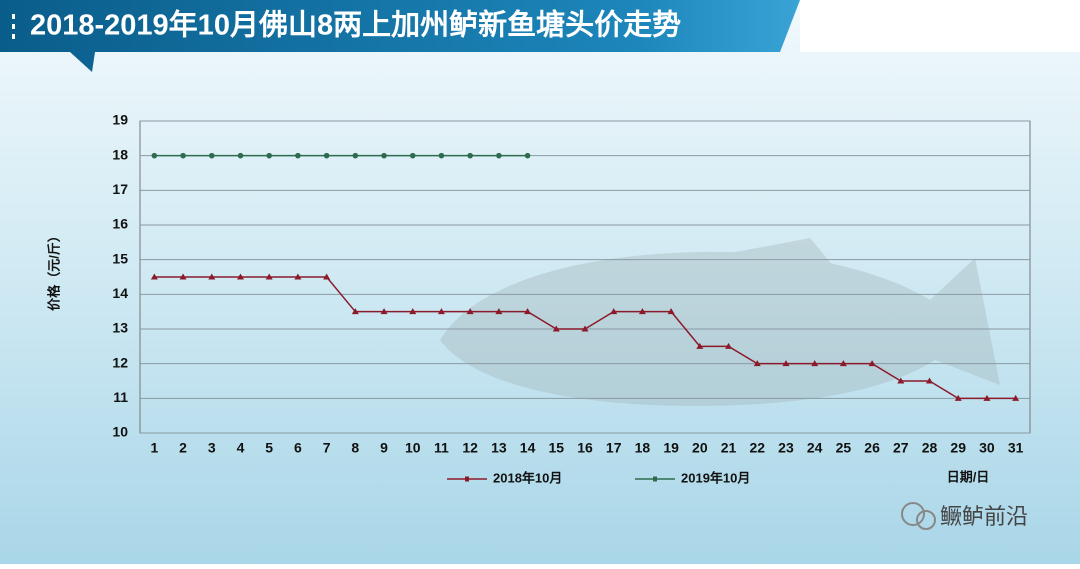  What do you see at coordinates (120, 432) in the screenshot?
I see `y-tick-label: 10` at bounding box center [120, 432].